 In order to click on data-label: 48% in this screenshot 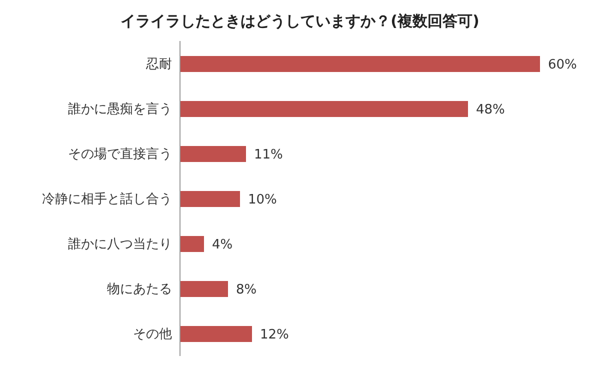, I will do `click(490, 110)`.